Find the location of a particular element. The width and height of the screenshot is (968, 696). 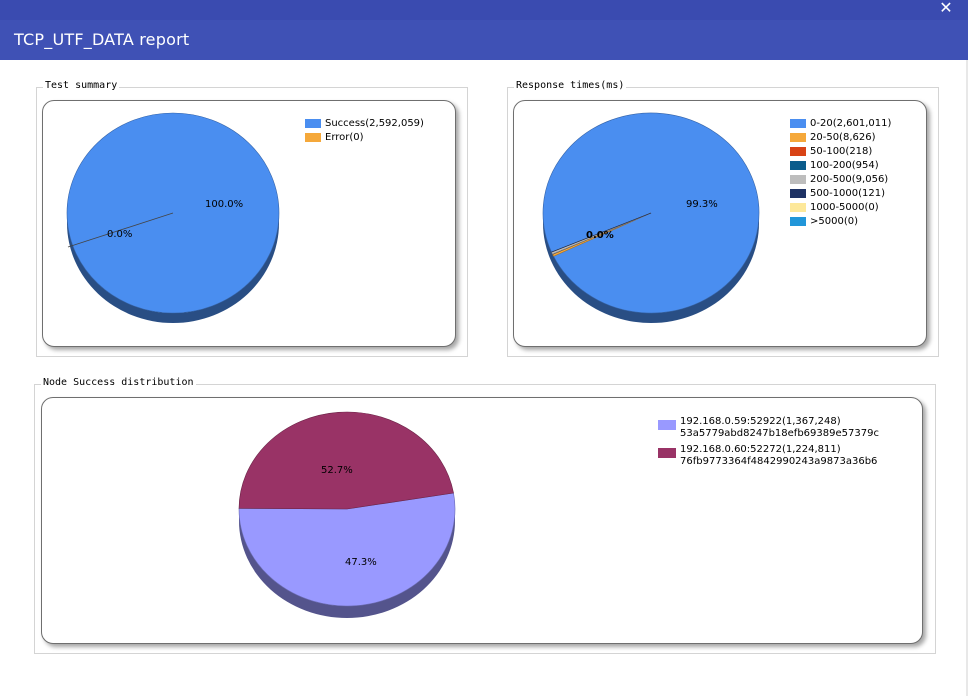

legend-label-rt-6: 1000-5000(0) is located at coordinates (844, 207).